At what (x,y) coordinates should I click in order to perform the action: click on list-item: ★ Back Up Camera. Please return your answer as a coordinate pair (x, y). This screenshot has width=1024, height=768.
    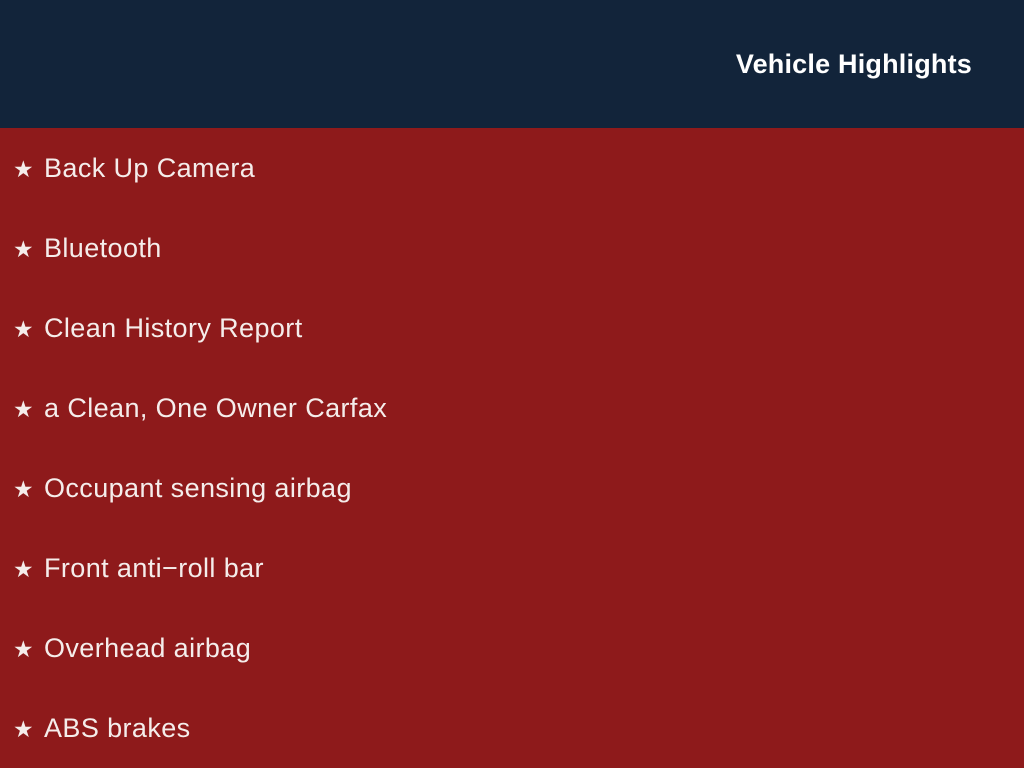
    Looking at the image, I should click on (512, 168).